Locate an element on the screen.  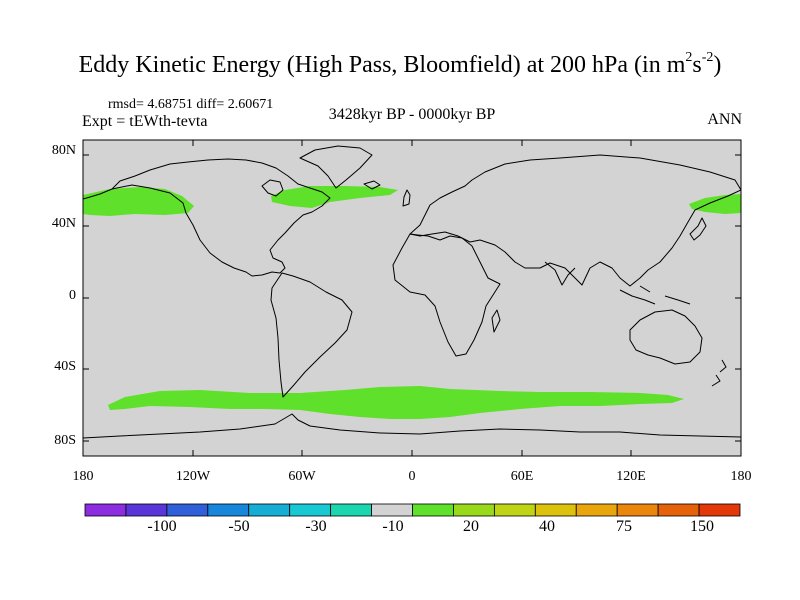
coast-hudson-bay is located at coordinates (272, 188).